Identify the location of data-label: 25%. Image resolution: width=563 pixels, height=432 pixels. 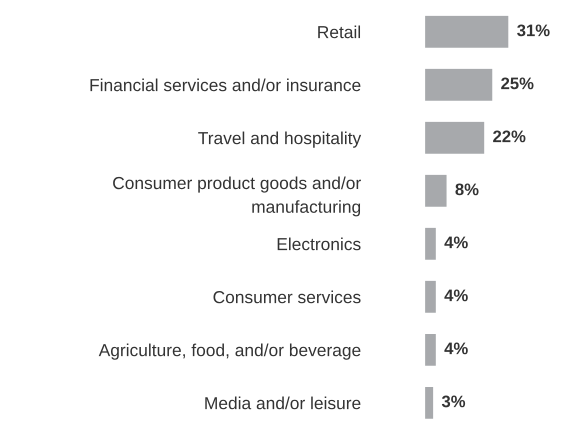
(517, 83).